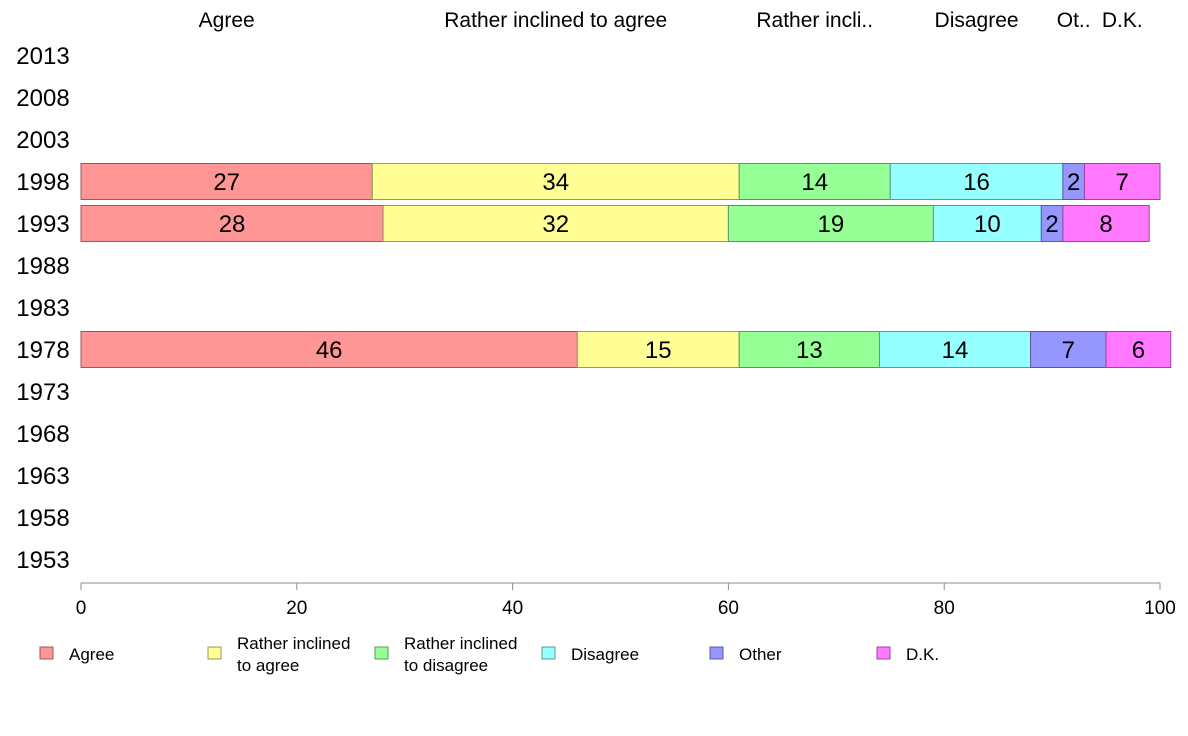 The width and height of the screenshot is (1188, 736). What do you see at coordinates (1051, 224) in the screenshot?
I see `bar-label-1993-other: 2` at bounding box center [1051, 224].